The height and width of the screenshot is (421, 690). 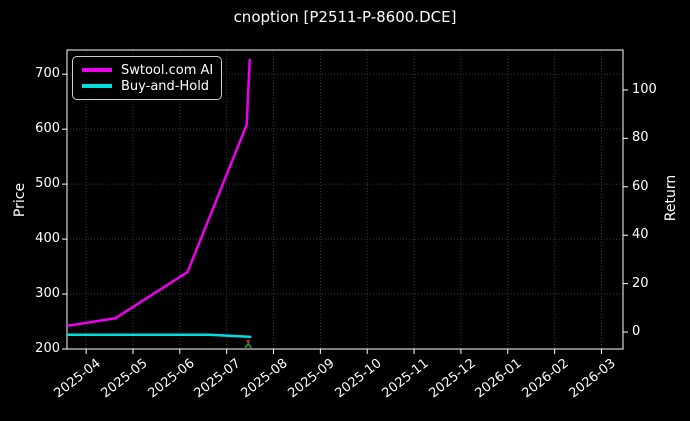 I want to click on y-tick-label-left: 400, so click(x=47, y=239).